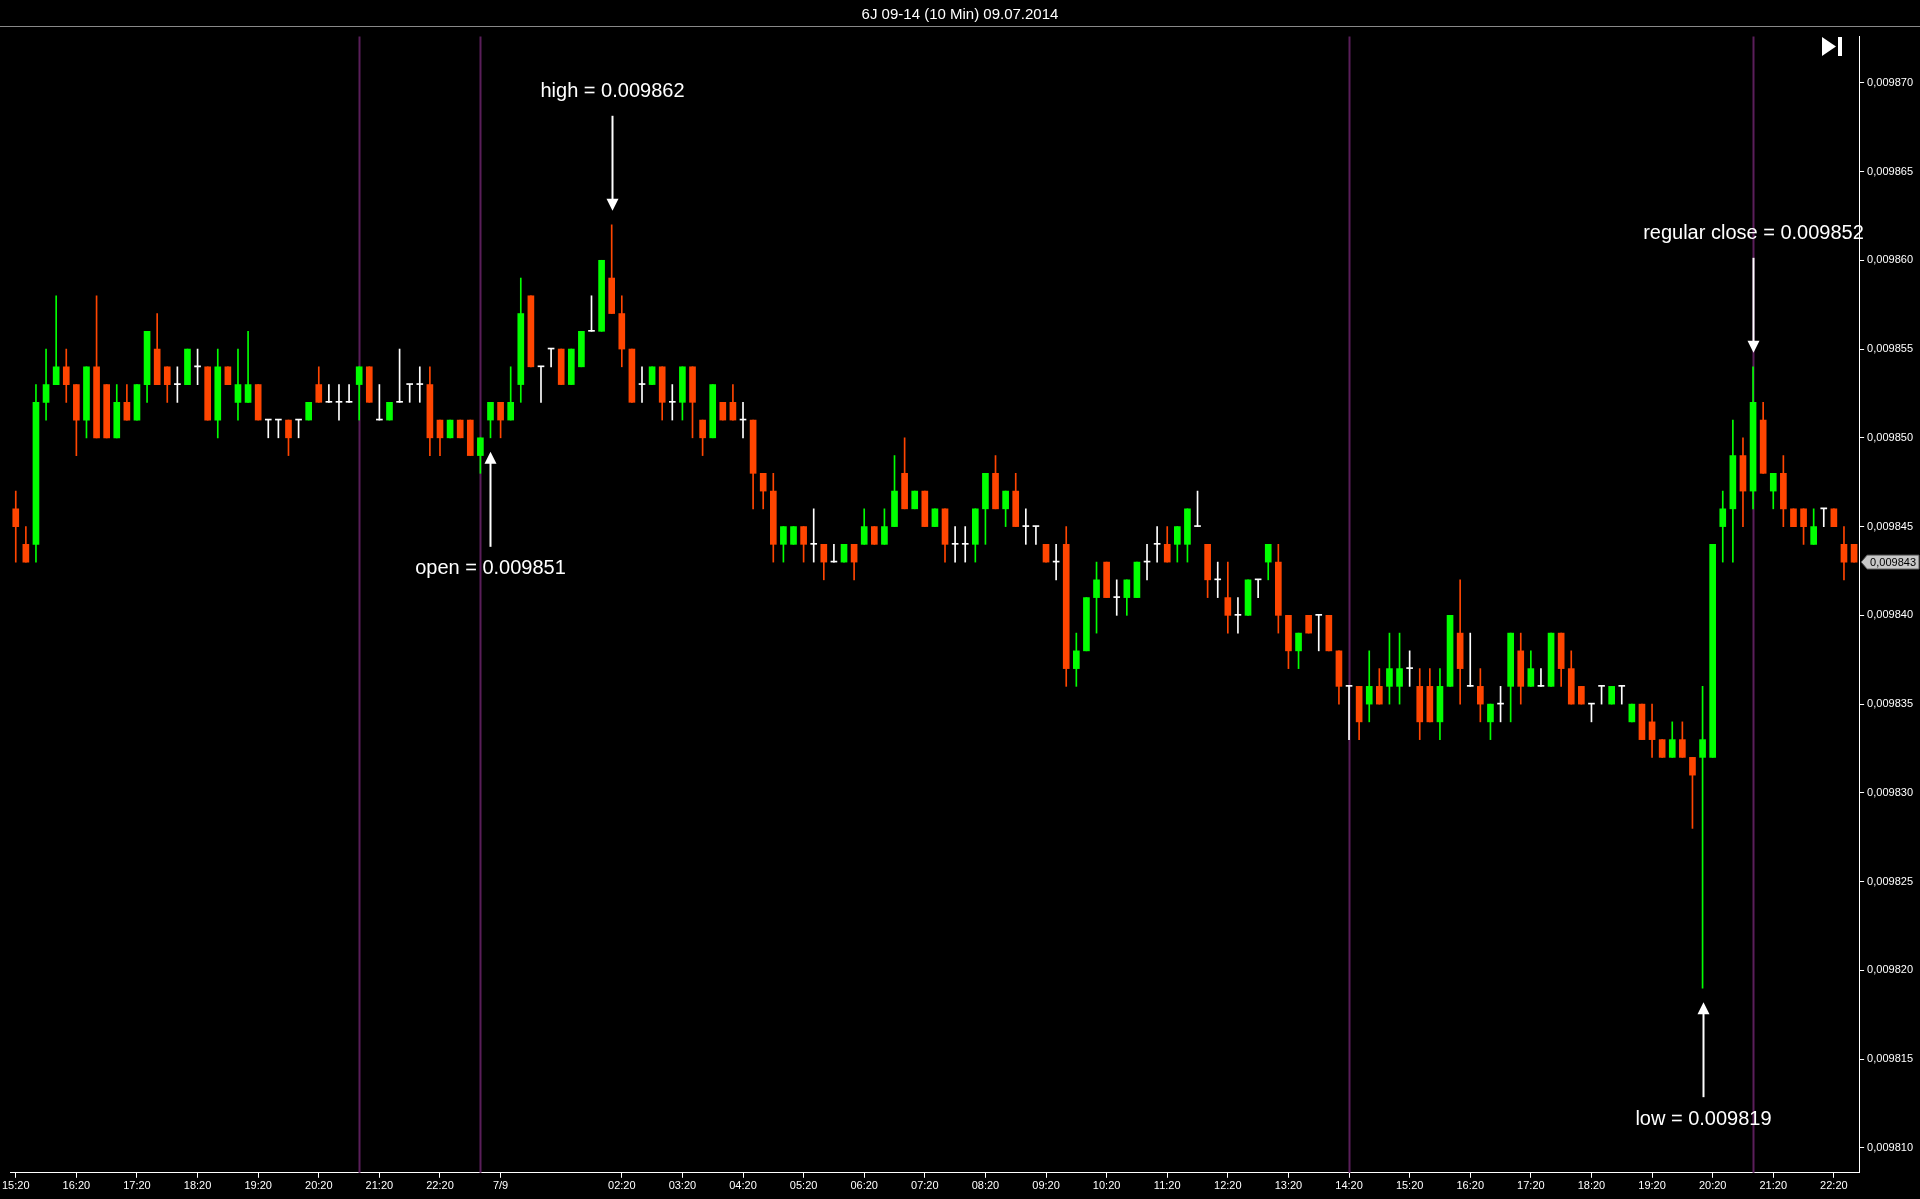 This screenshot has height=1199, width=1920. What do you see at coordinates (803, 1185) in the screenshot?
I see `x-tick-label: 05:20` at bounding box center [803, 1185].